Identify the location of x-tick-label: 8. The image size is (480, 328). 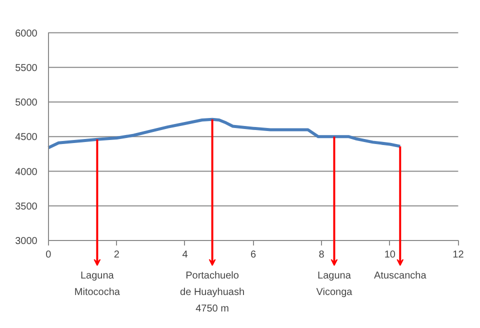
(321, 255).